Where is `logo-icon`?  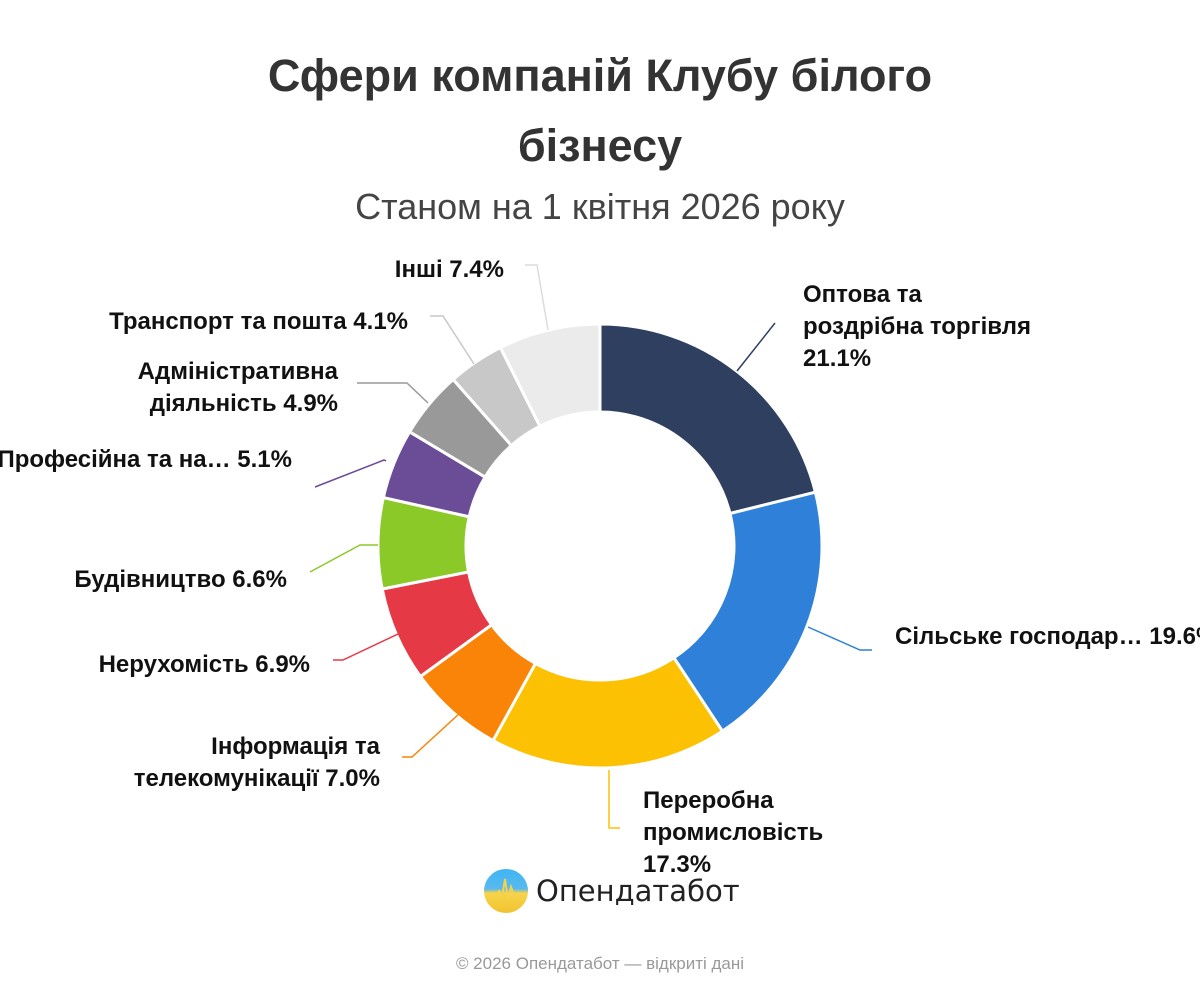
logo-icon is located at coordinates (506, 891).